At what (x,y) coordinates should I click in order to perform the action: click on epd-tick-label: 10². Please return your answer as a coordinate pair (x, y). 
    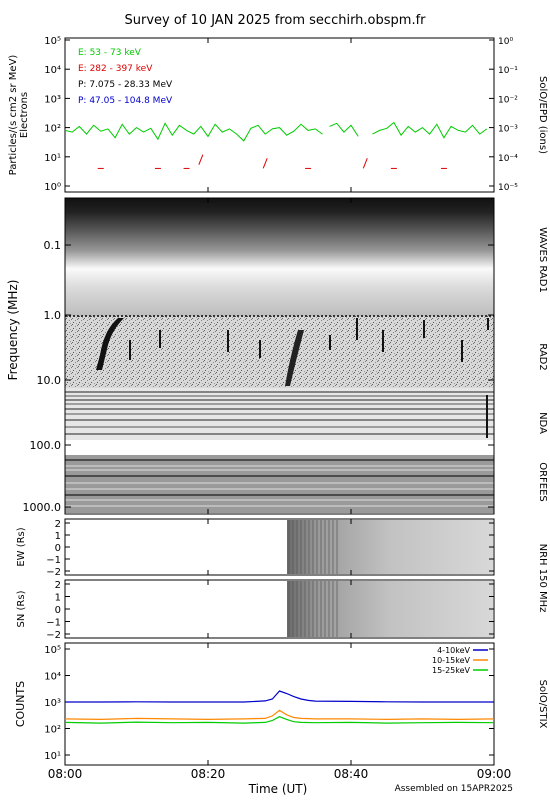
    Looking at the image, I should click on (52, 129).